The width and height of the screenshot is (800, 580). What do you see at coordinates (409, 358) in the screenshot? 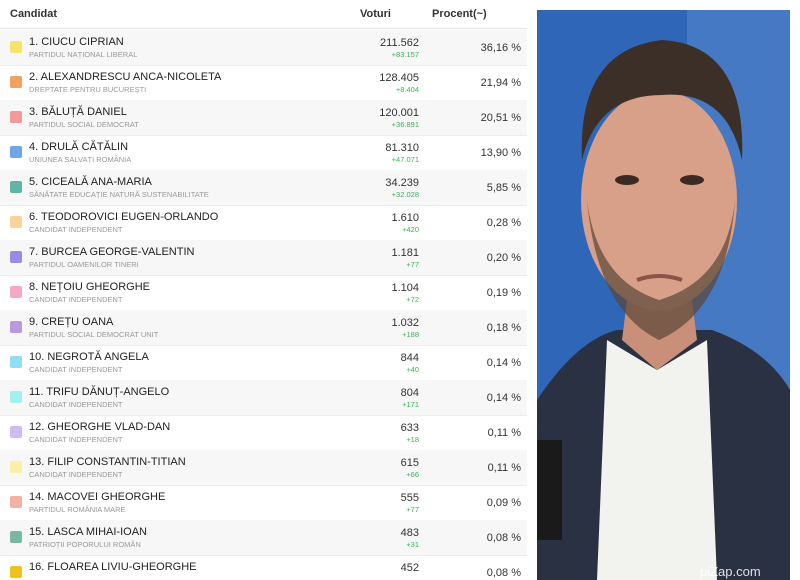
I see `votes: 844` at bounding box center [409, 358].